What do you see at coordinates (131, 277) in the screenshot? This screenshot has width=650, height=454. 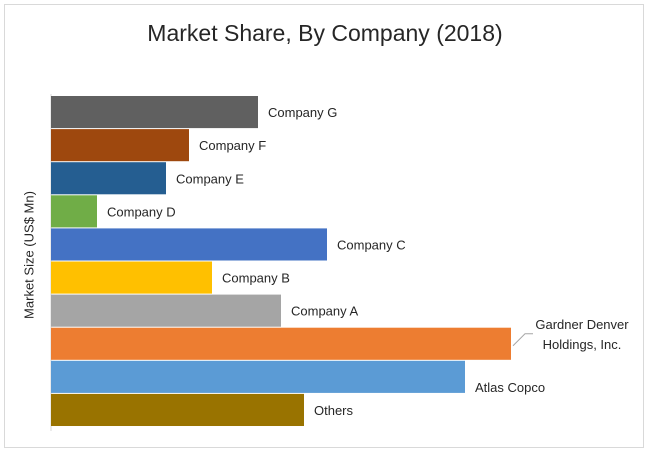 I see `bar-company-b` at bounding box center [131, 277].